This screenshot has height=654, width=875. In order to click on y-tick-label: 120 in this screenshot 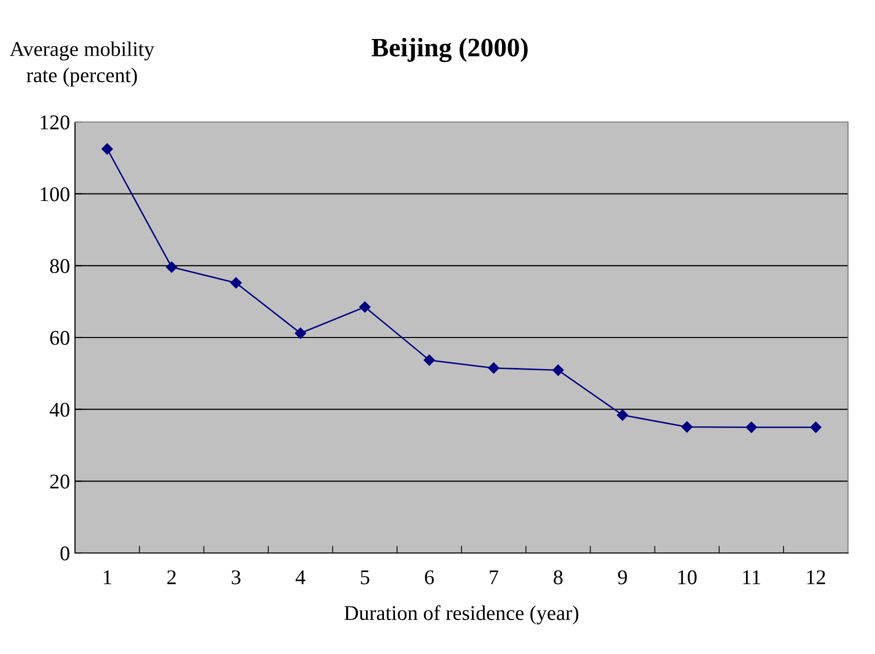, I will do `click(55, 122)`.